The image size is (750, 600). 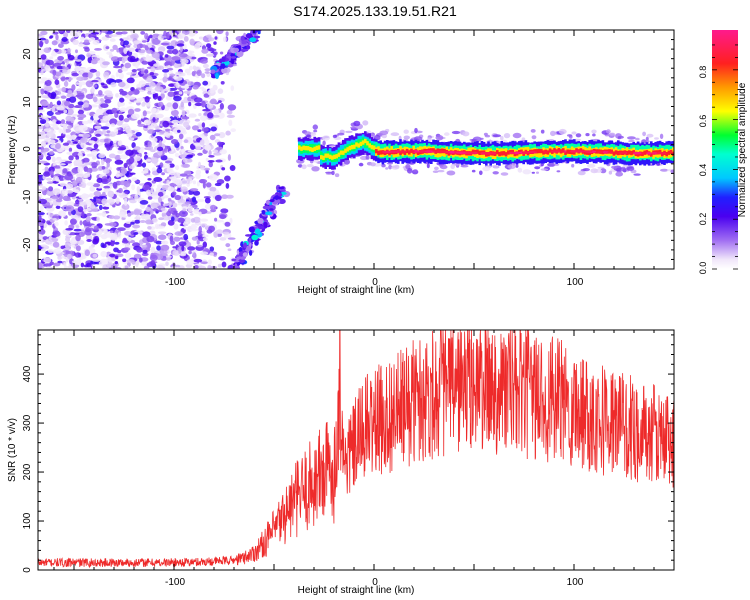 I want to click on colorbar-label: Normalized spectral amplitude, so click(x=742, y=149).